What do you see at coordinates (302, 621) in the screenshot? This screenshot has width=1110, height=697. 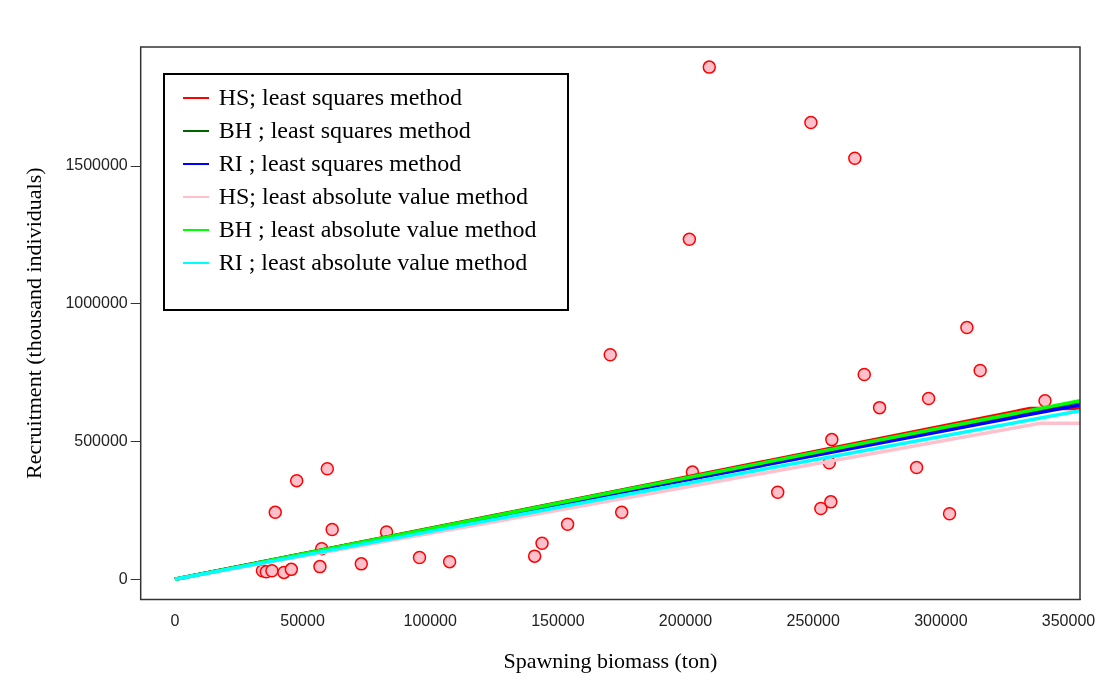 I see `x-tick-label: 50000` at bounding box center [302, 621].